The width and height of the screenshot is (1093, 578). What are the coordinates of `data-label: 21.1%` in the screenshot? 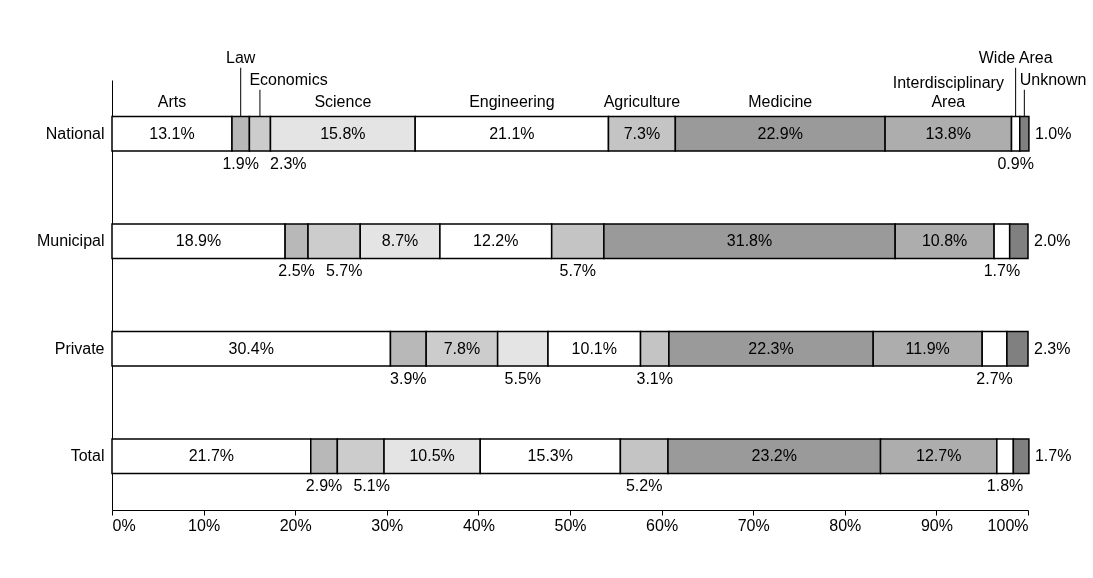 It's located at (512, 133).